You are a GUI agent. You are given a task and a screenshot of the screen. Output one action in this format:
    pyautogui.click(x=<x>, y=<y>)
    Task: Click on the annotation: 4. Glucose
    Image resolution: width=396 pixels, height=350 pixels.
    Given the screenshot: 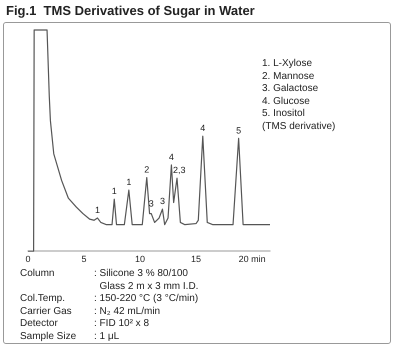 What is the action you would take?
    pyautogui.click(x=286, y=102)
    